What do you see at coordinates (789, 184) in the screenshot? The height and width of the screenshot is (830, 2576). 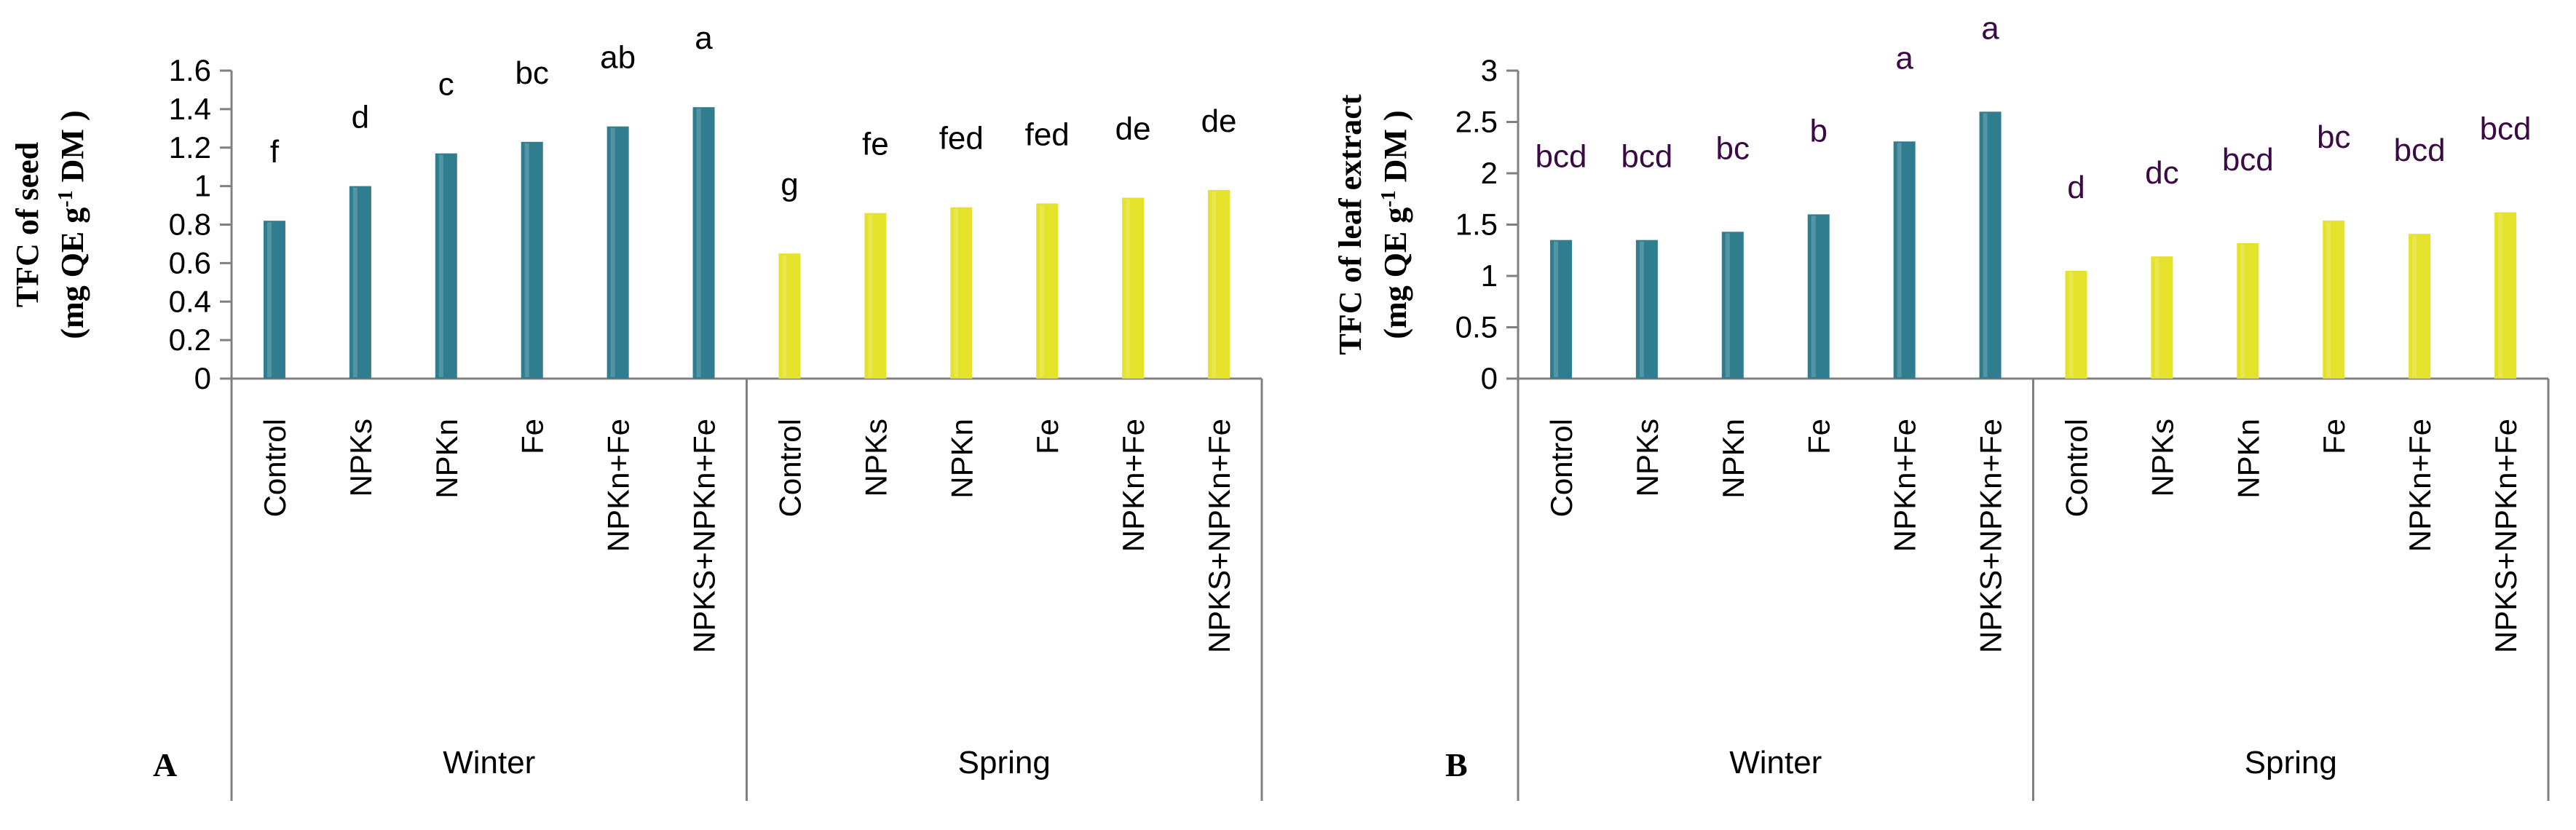 I see `significance-letter: g` at bounding box center [789, 184].